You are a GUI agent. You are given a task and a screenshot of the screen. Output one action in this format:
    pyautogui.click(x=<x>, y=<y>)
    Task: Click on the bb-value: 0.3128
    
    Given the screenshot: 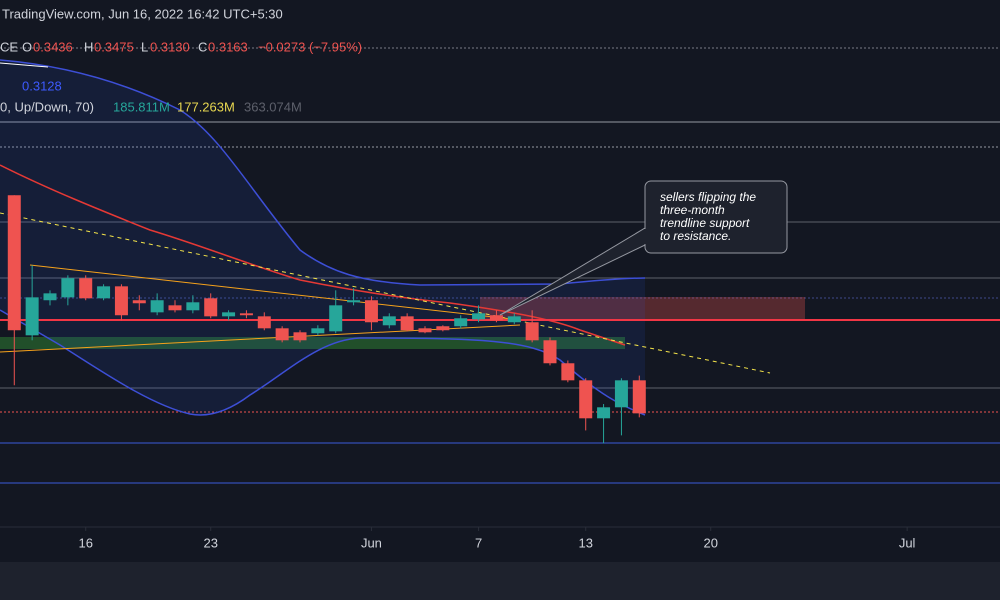 What is the action you would take?
    pyautogui.click(x=42, y=85)
    